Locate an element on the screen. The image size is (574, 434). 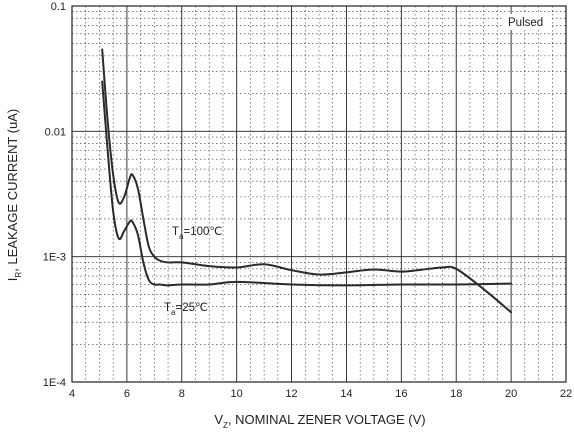
y-tick-label: 0.1 is located at coordinates (58, 7).